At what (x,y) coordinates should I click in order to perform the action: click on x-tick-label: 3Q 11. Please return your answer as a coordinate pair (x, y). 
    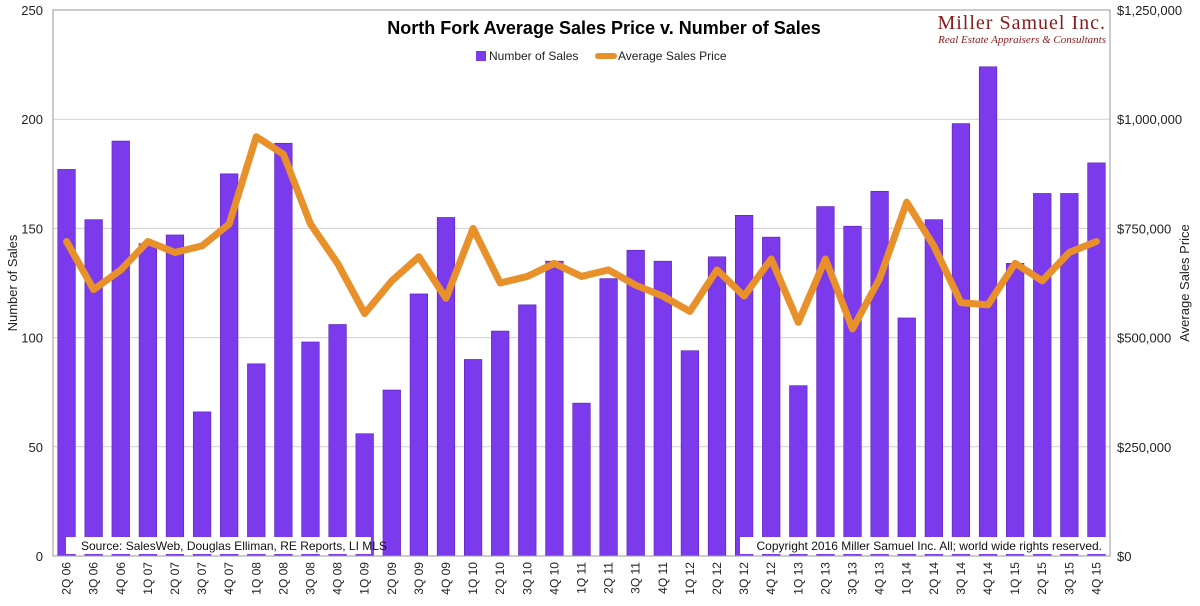
    Looking at the image, I should click on (636, 578).